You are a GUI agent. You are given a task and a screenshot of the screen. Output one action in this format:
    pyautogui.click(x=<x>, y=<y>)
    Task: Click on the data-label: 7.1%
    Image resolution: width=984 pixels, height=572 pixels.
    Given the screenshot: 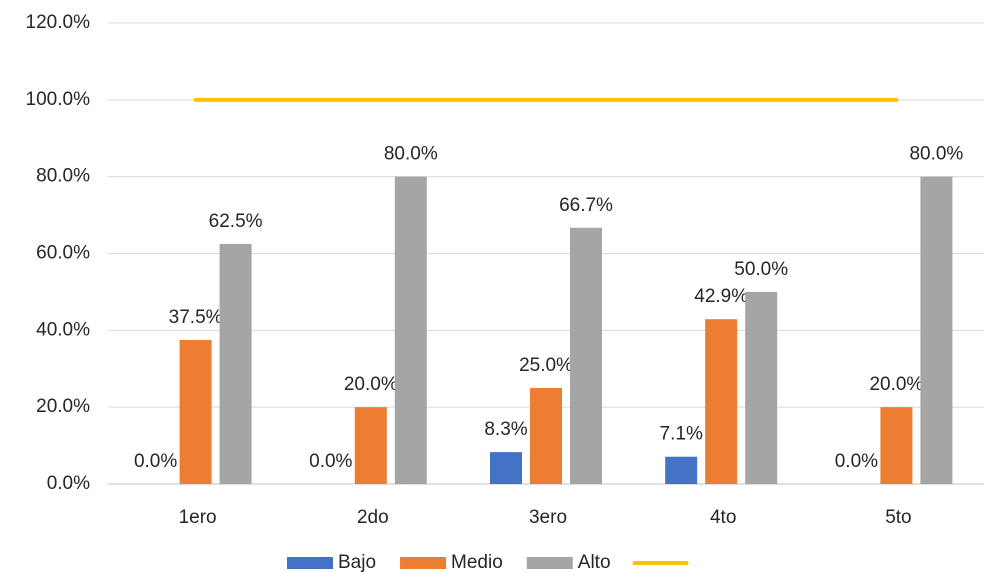 What is the action you would take?
    pyautogui.click(x=681, y=434)
    